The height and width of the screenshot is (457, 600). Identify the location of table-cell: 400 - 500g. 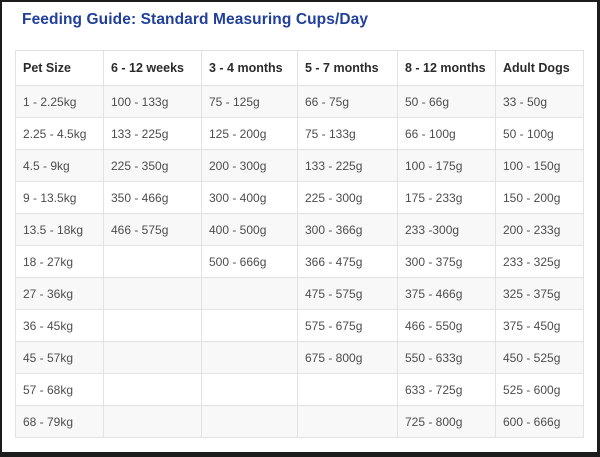
(249, 229).